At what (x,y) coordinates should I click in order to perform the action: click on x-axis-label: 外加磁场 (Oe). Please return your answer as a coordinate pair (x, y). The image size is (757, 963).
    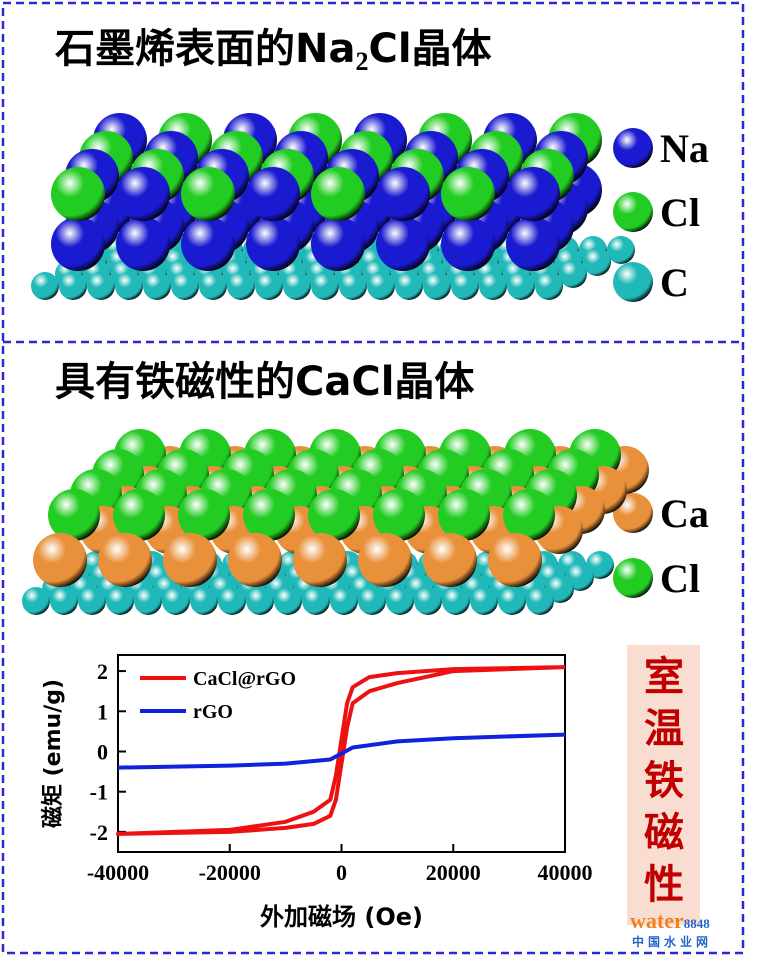
    Looking at the image, I should click on (341, 917).